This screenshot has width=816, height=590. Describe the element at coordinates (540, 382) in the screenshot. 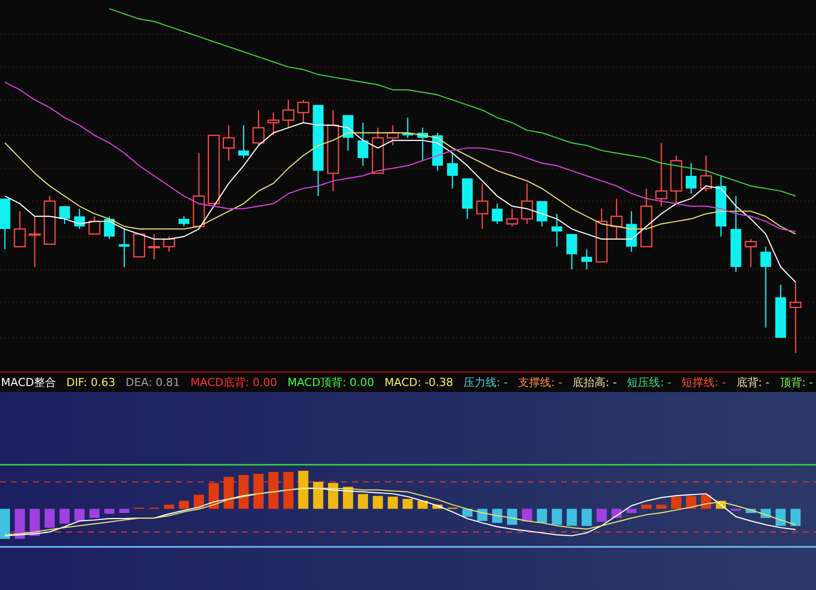

I see `text: 支撑线: -` at that location.